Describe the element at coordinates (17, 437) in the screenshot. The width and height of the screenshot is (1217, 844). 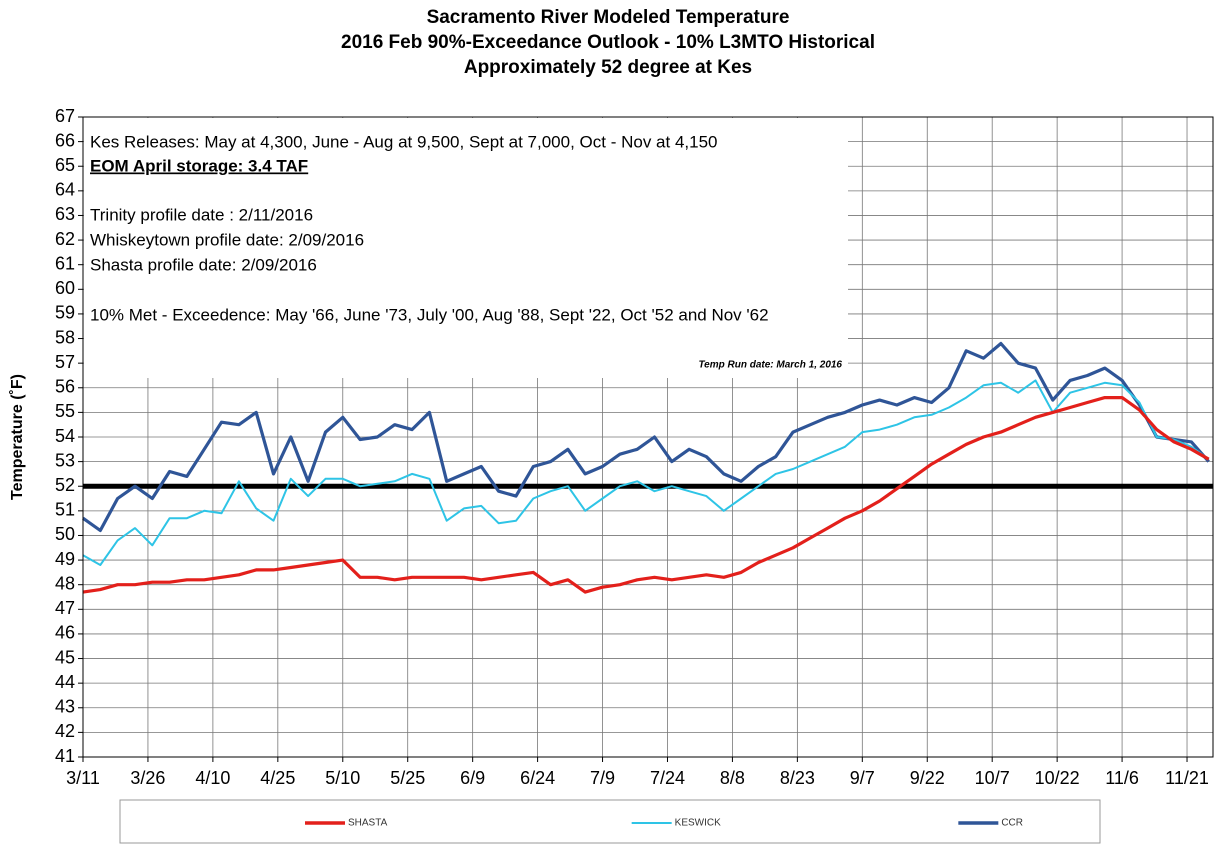
I see `y-axis-title: Temperature (˚F)` at that location.